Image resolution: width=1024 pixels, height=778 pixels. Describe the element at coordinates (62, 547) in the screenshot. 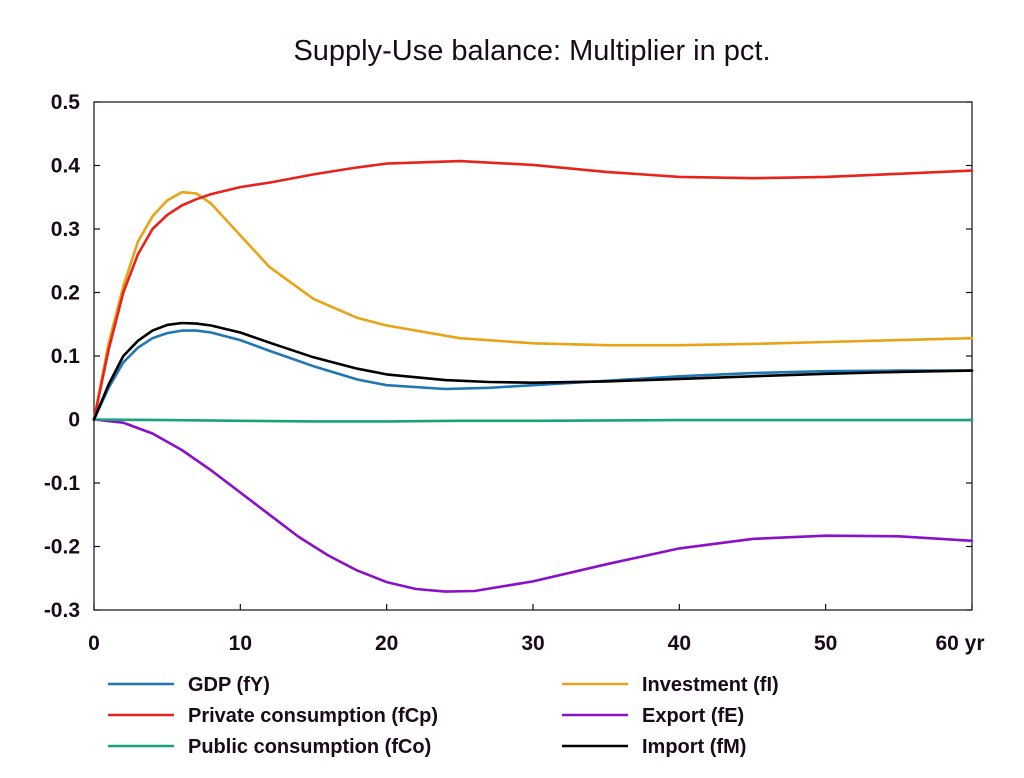

I see `y-tick-label: -0.2` at that location.